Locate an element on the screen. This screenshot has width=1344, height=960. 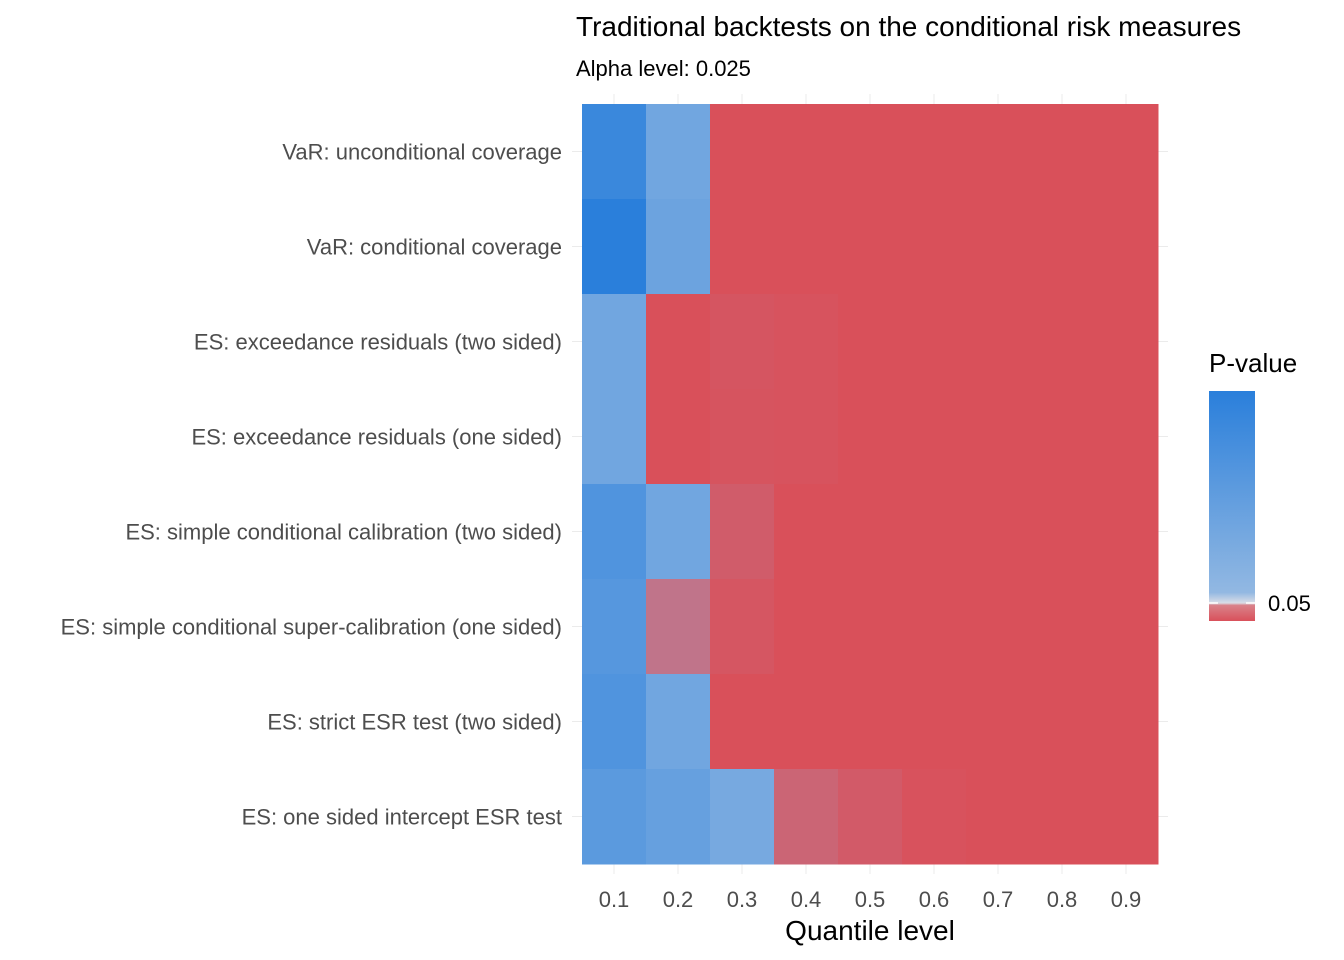
x-tick-label: 0.3 is located at coordinates (742, 899).